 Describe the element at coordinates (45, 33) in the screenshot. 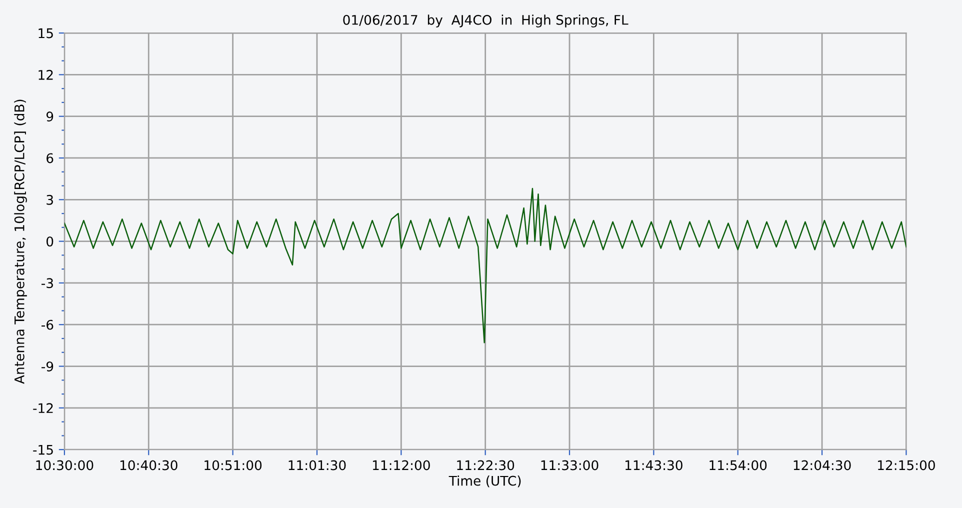

I see `y-tick-label: 15` at that location.